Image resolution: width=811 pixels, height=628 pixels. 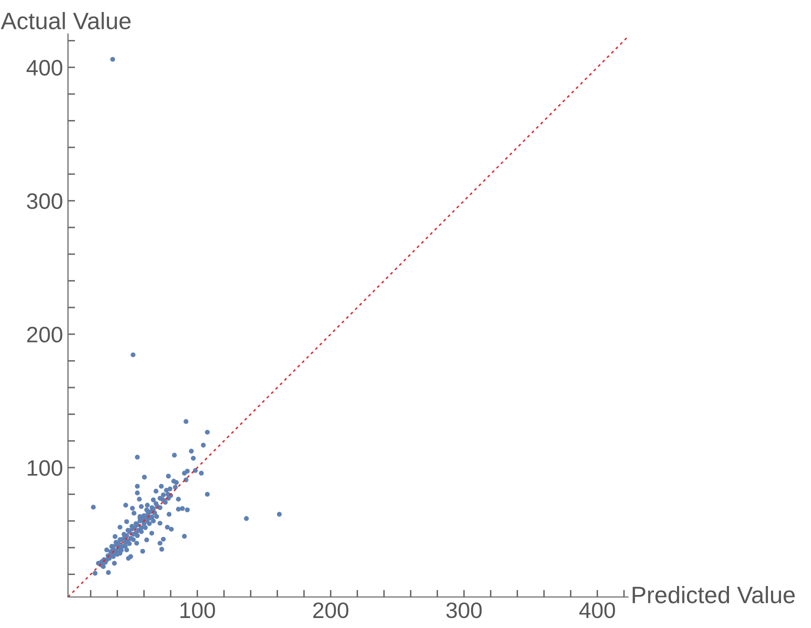 I want to click on y-tick-label: 400, so click(x=44, y=68).